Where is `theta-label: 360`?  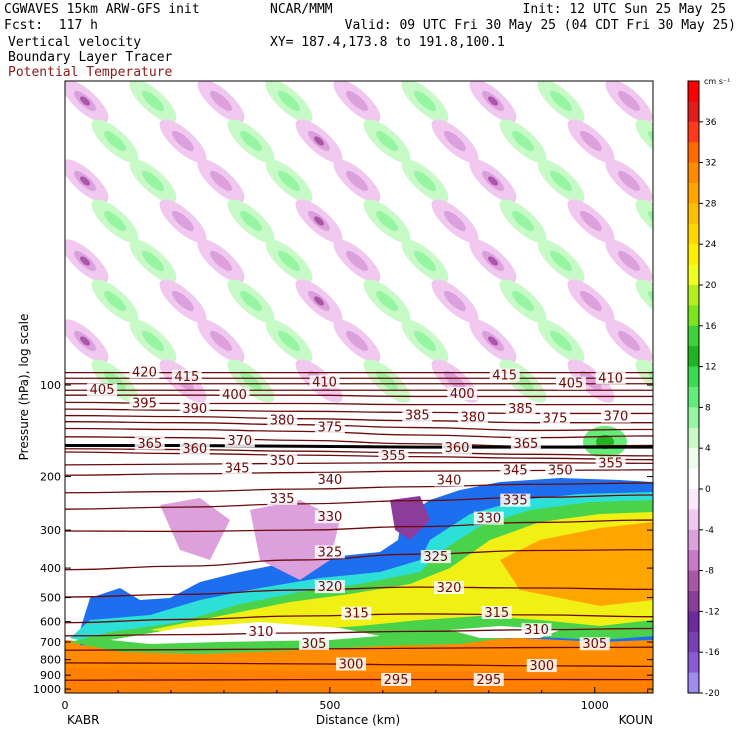
theta-label: 360 is located at coordinates (457, 448).